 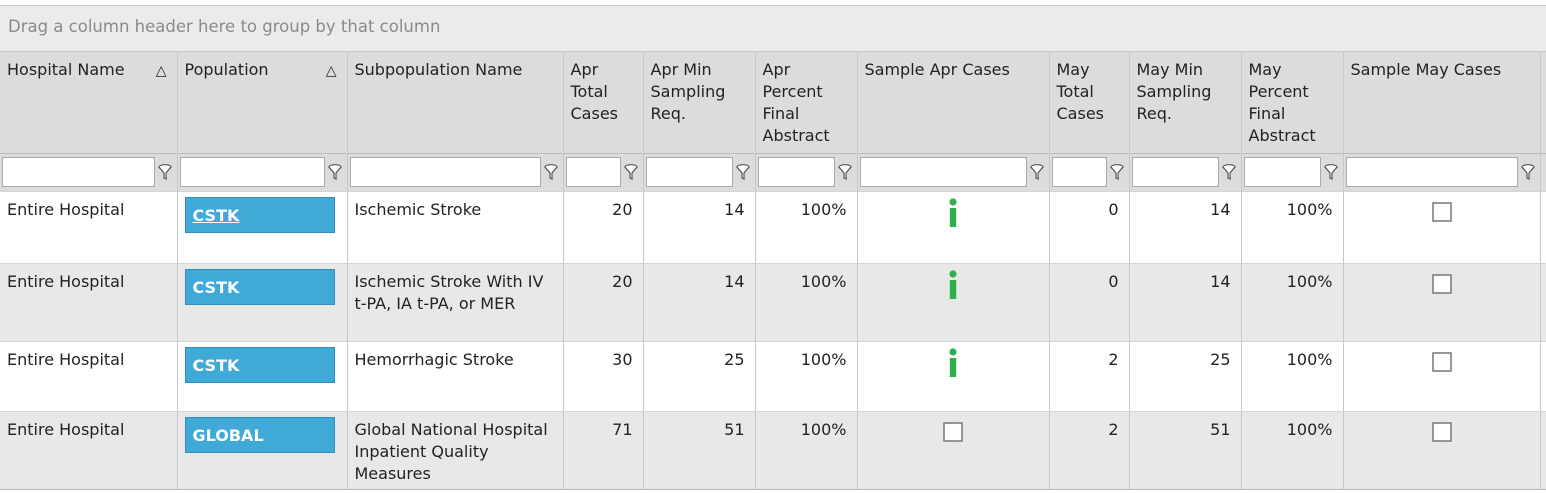 What do you see at coordinates (1089, 227) in the screenshot?
I see `may-total-cases: 0` at bounding box center [1089, 227].